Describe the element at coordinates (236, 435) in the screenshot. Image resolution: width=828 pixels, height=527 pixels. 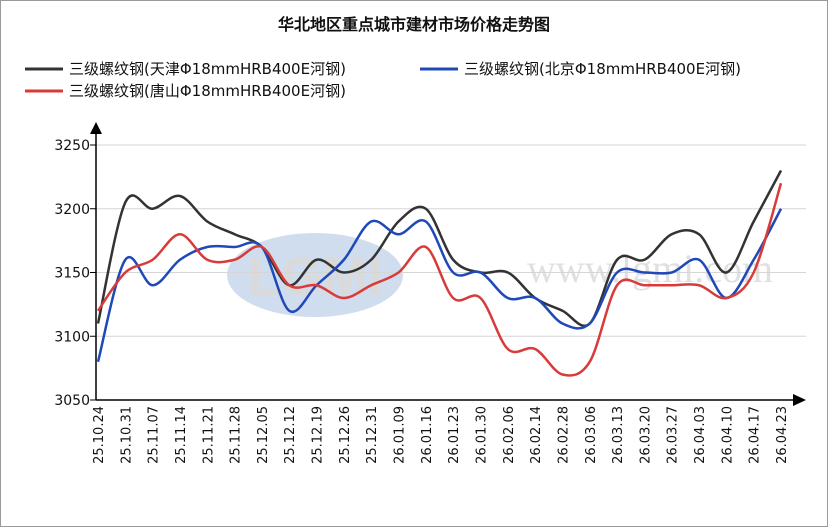
I see `x-tick-label: 25.11.28` at that location.